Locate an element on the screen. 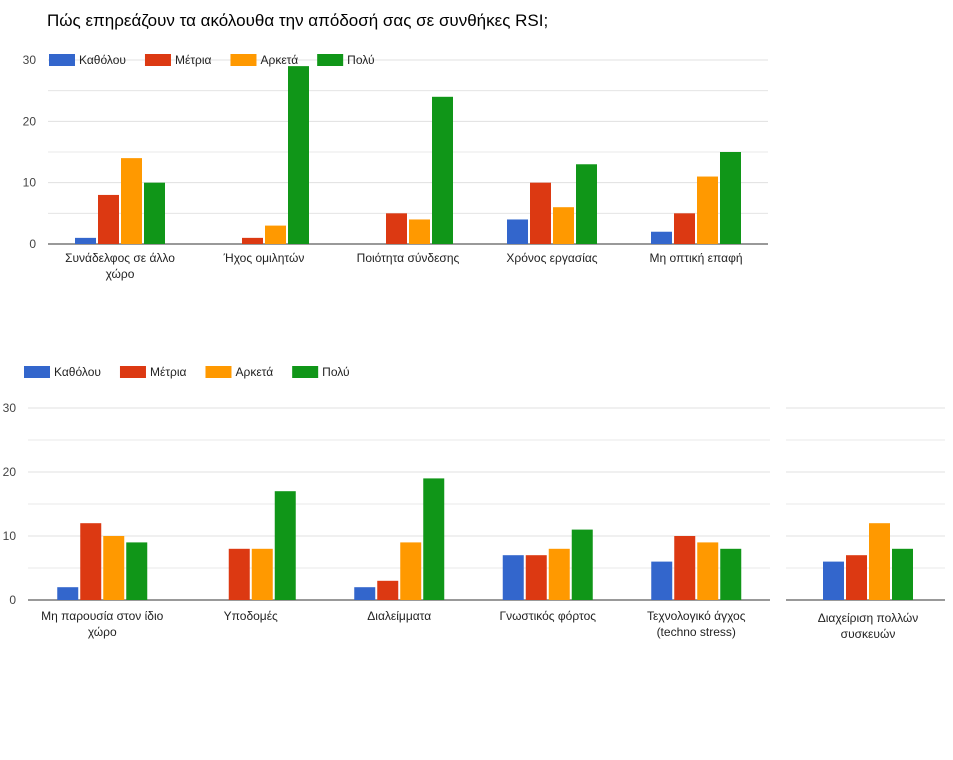 This screenshot has width=953, height=760. x-category-label: συσκευών is located at coordinates (868, 634).